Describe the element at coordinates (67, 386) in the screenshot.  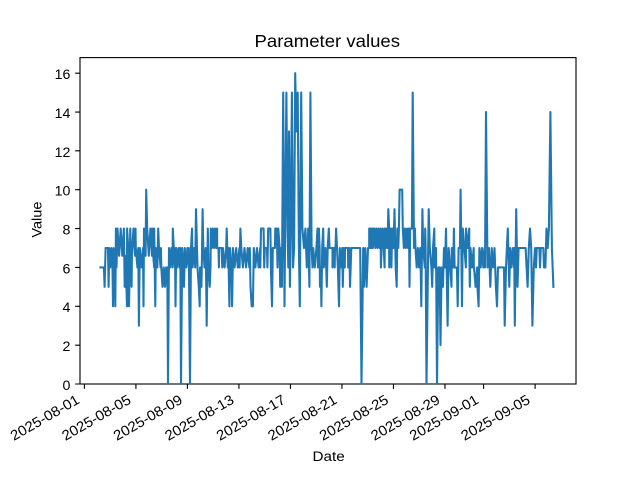
I see `svg-text: 0` at that location.